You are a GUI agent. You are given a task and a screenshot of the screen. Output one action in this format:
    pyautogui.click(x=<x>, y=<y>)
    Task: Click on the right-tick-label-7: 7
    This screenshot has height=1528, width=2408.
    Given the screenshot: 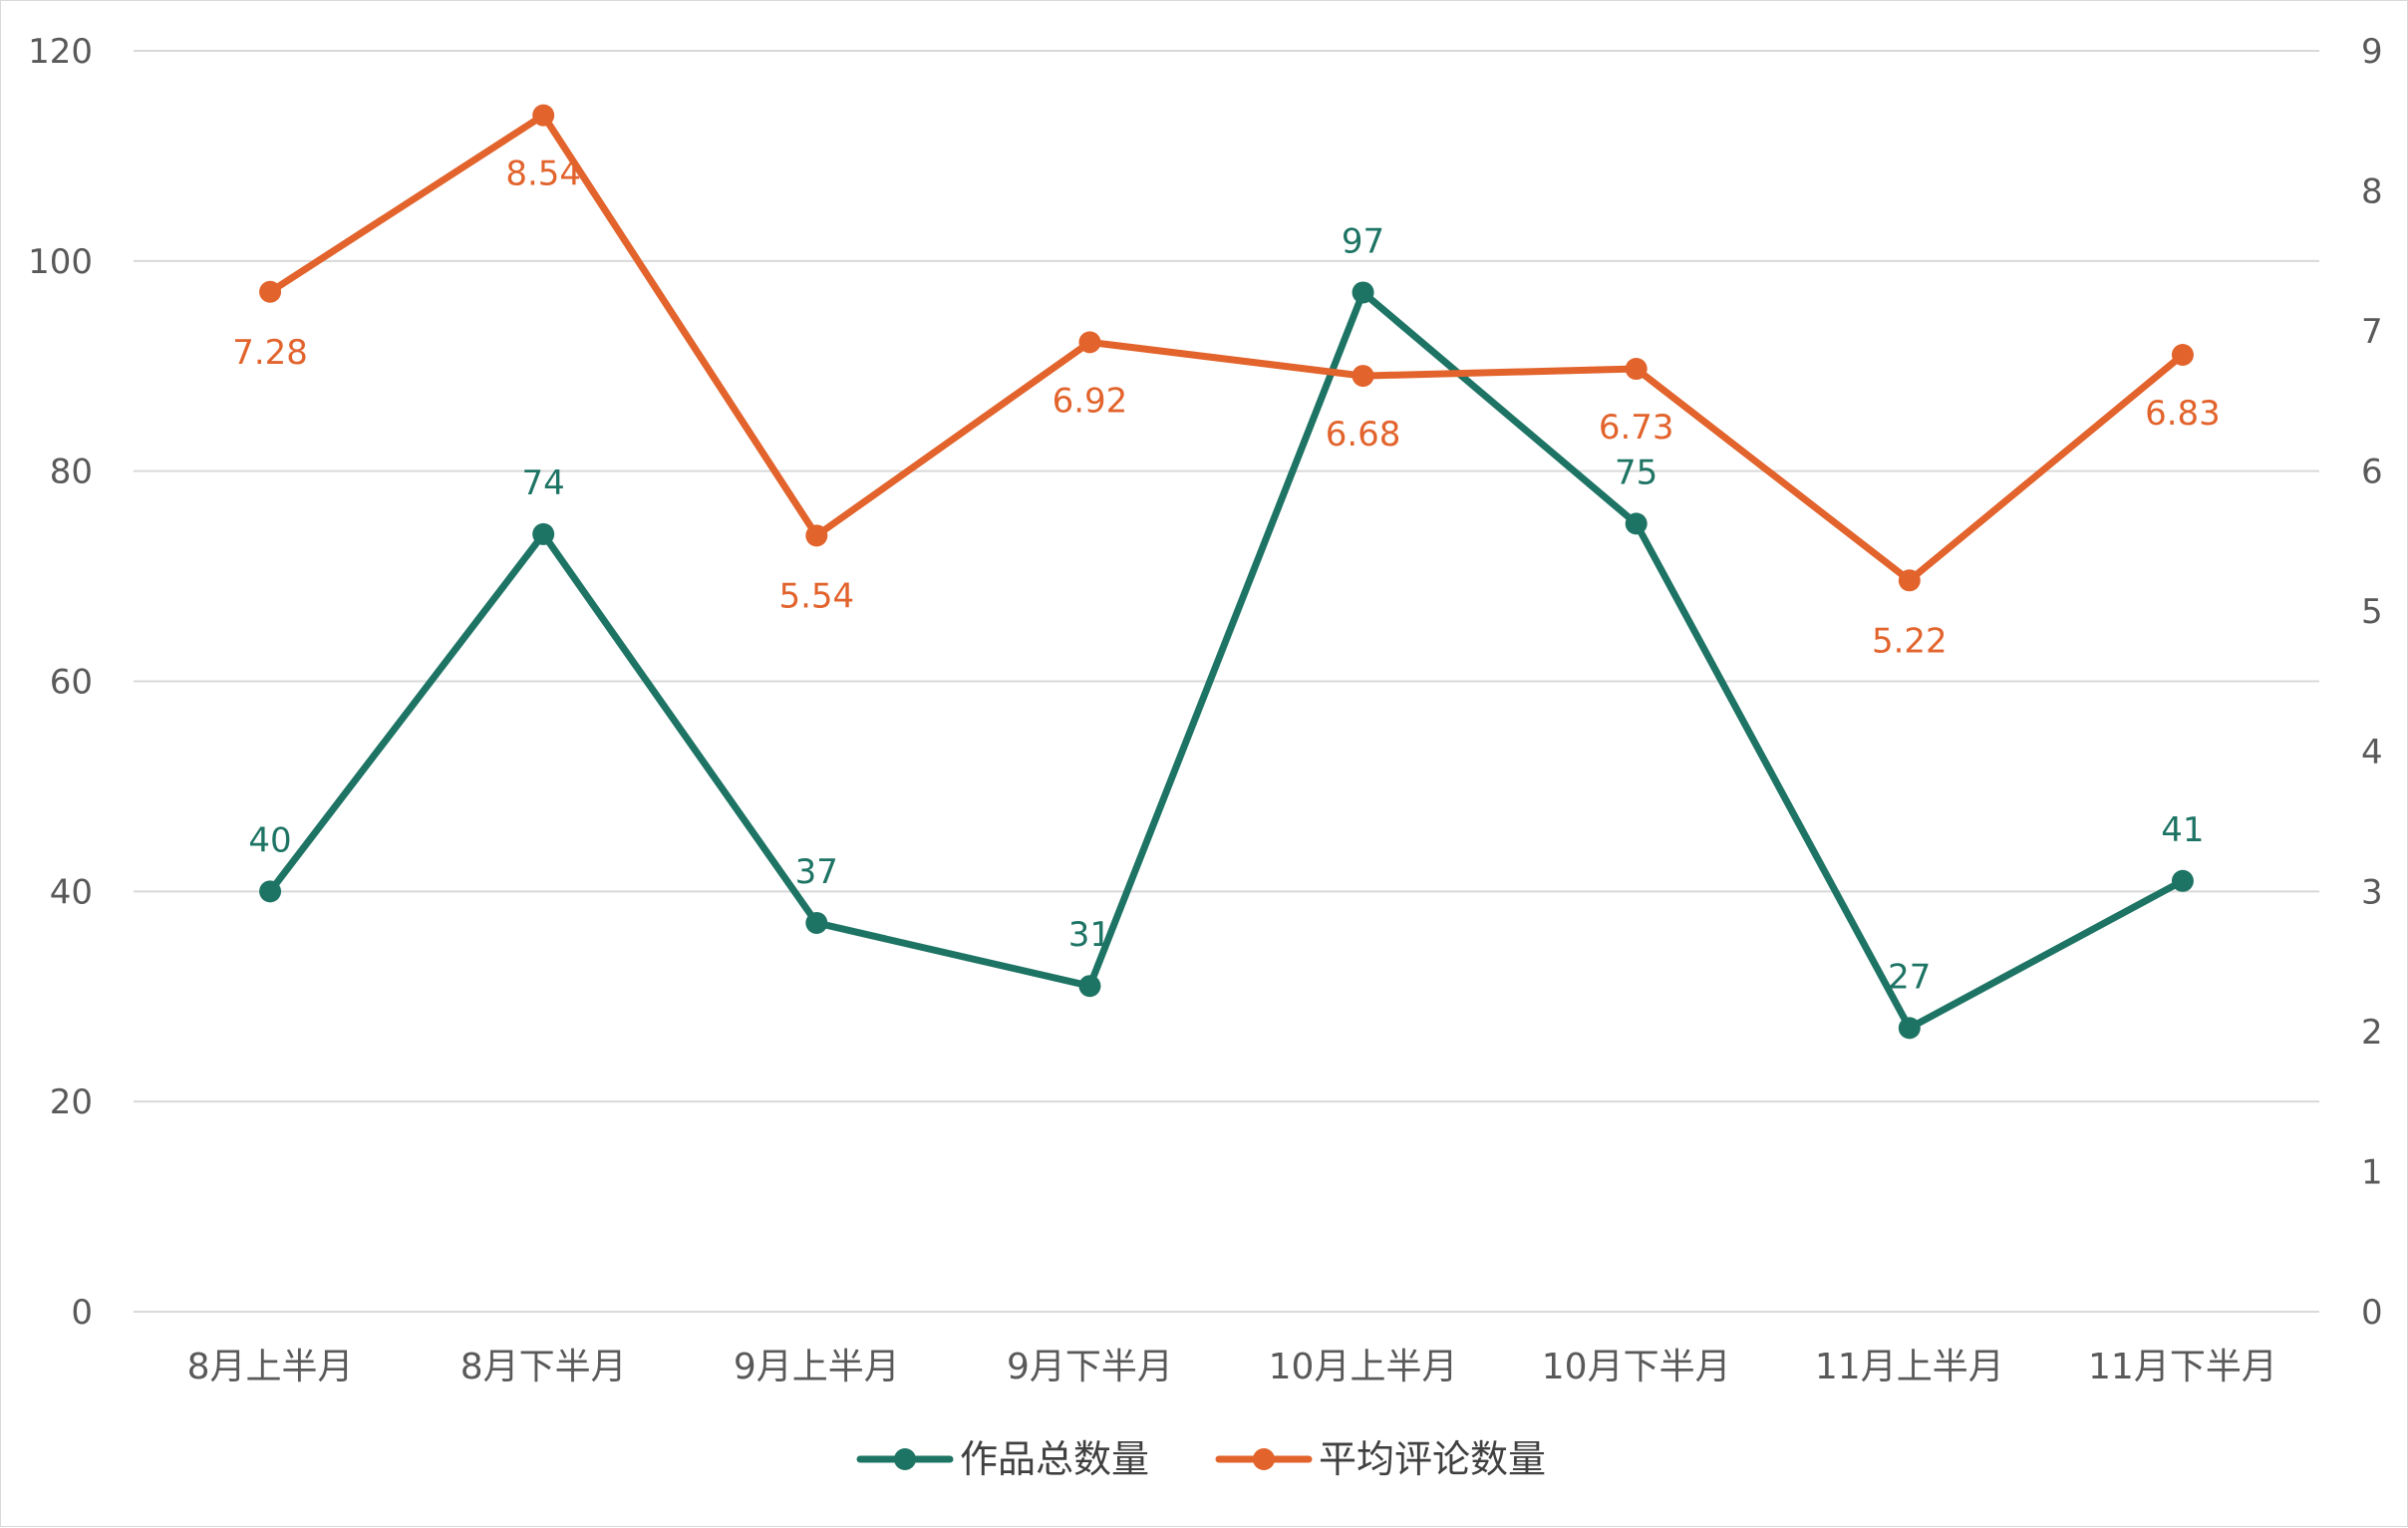 What is the action you would take?
    pyautogui.click(x=2372, y=332)
    